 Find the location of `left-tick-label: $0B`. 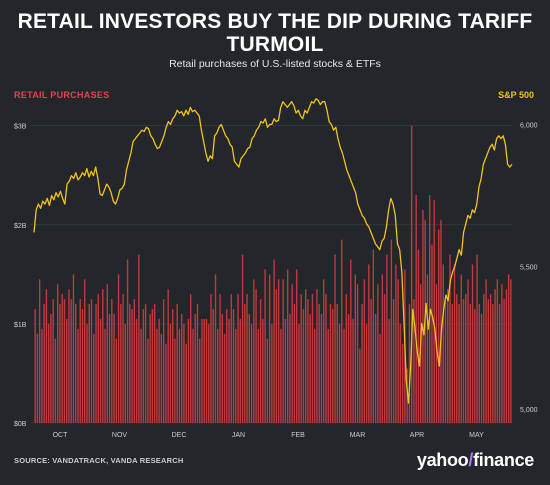

left-tick-label: $0B is located at coordinates (20, 424).